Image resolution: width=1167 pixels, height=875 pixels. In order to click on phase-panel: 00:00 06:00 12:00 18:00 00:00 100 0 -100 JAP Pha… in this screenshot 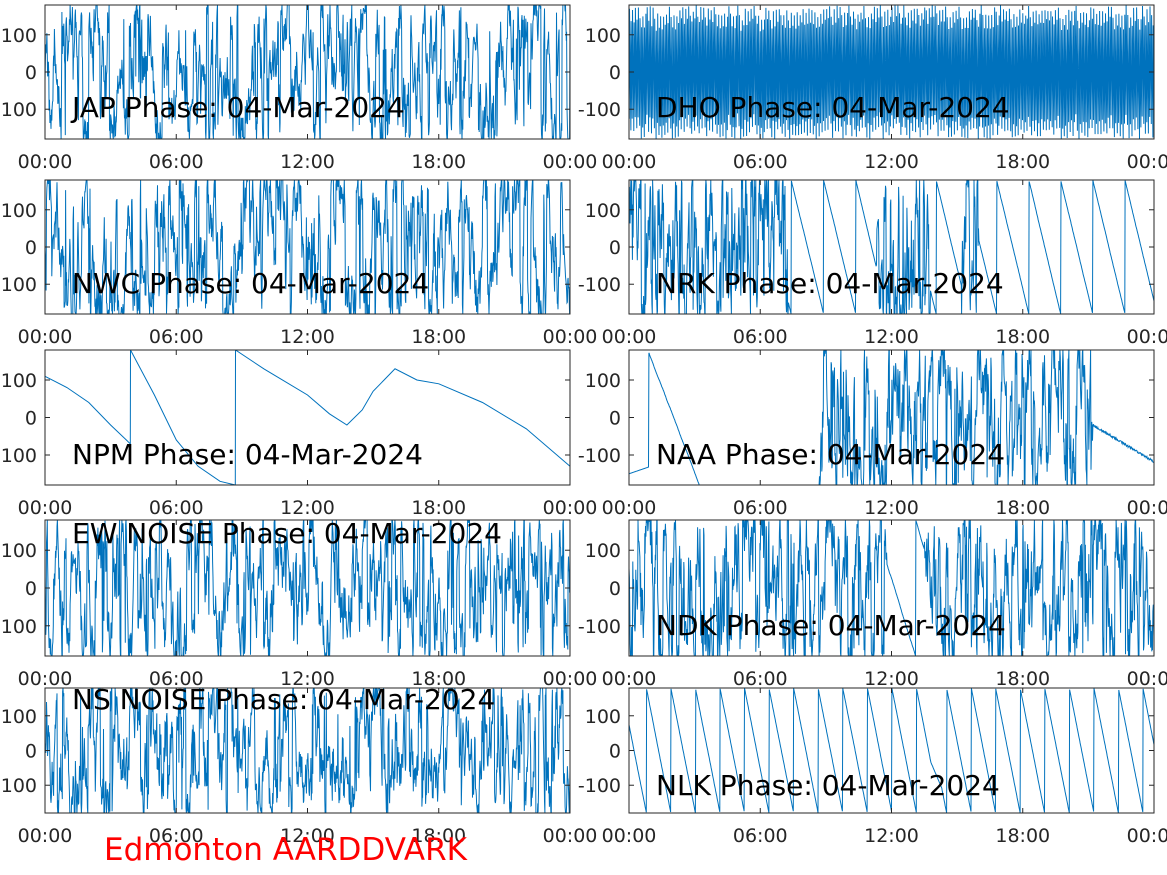, I will do `click(299, 88)`.